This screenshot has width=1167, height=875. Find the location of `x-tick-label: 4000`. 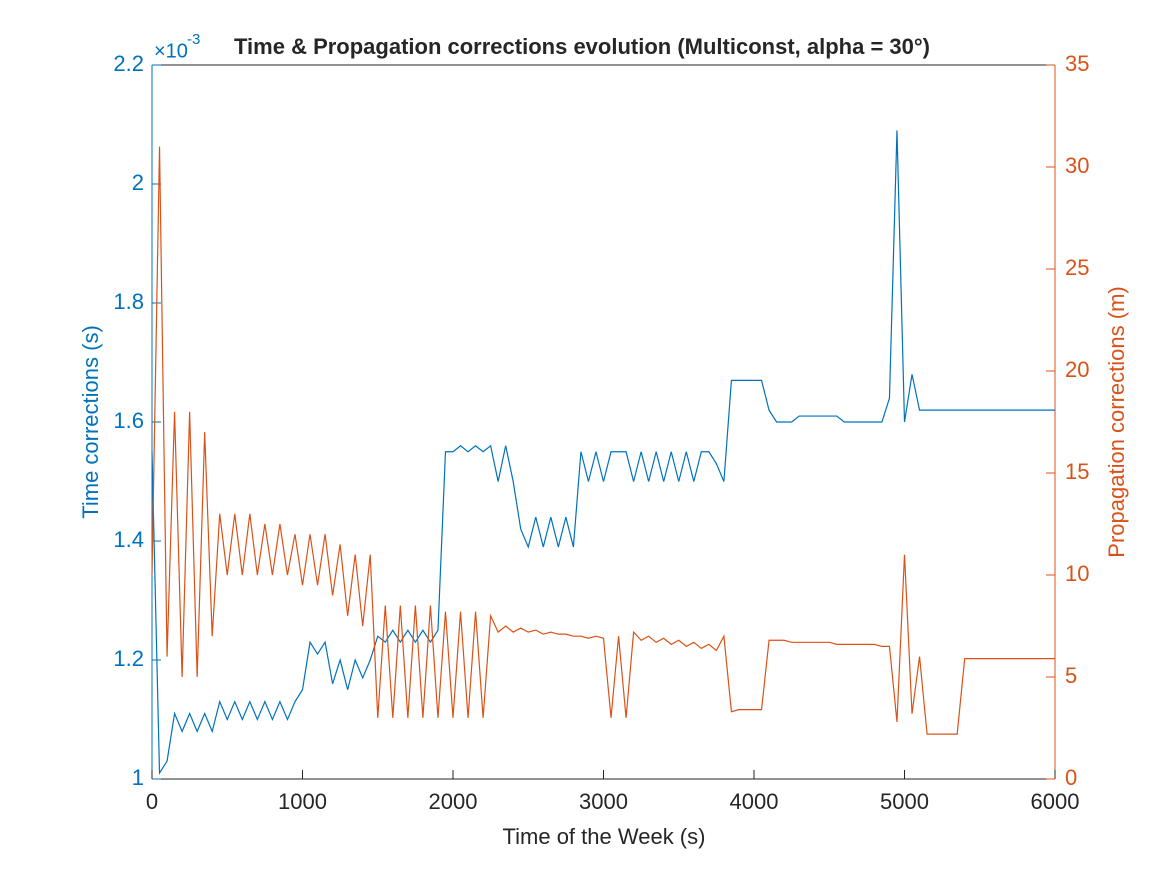

x-tick-label: 4000 is located at coordinates (754, 801).